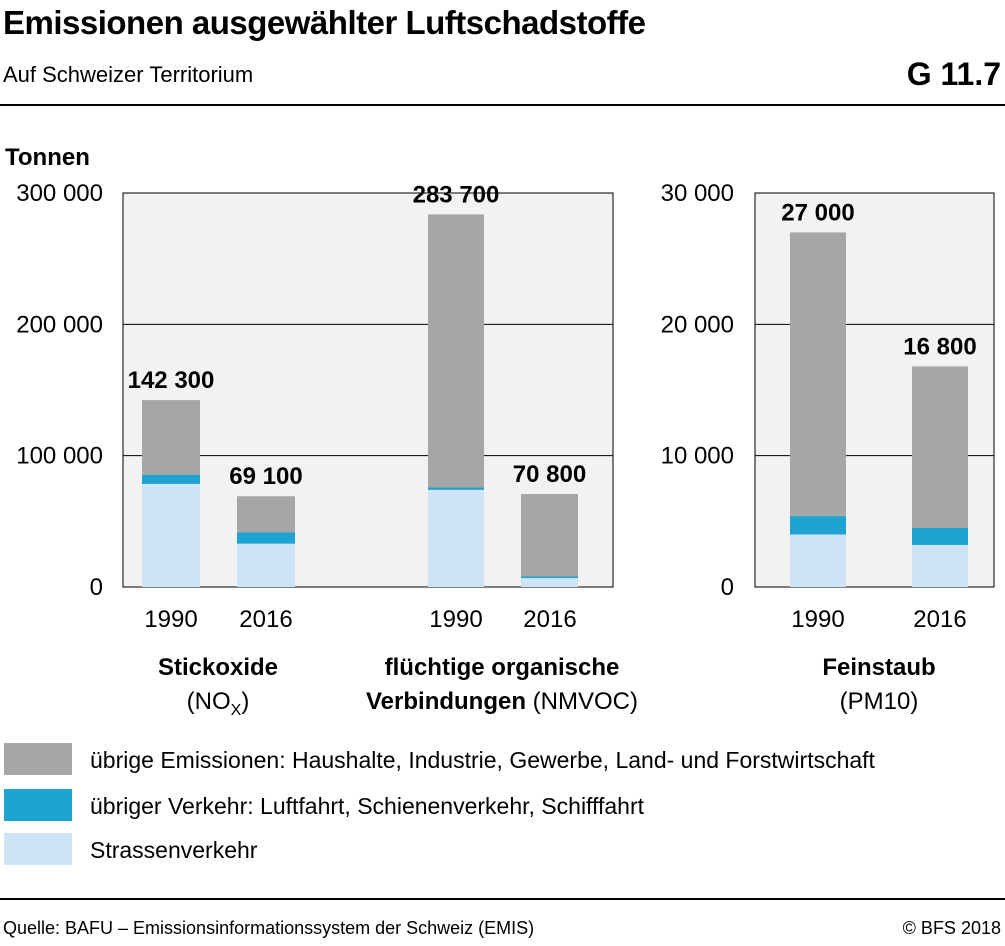 This screenshot has width=1005, height=946. What do you see at coordinates (879, 701) in the screenshot?
I see `group-sublabel: (PM10)` at bounding box center [879, 701].